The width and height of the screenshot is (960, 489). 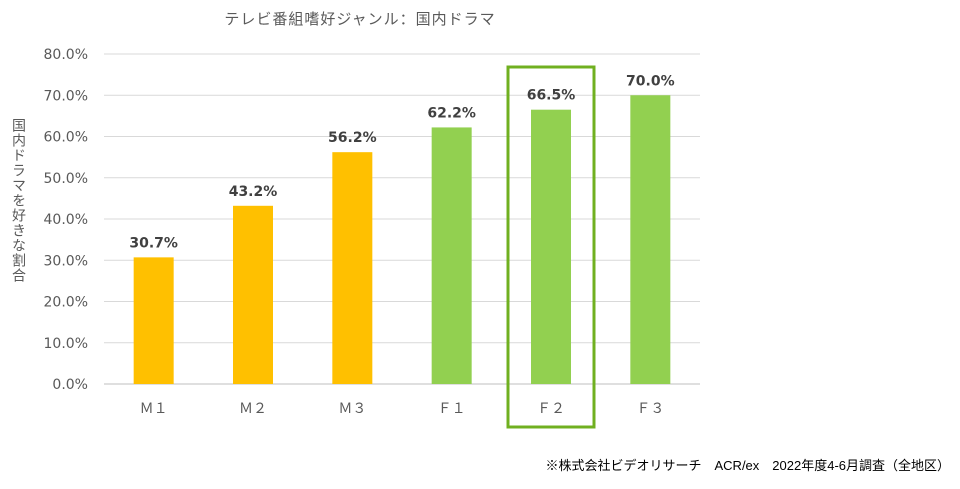 I want to click on y-axis-label: 国内ドラマを好きな割合, so click(x=18, y=200).